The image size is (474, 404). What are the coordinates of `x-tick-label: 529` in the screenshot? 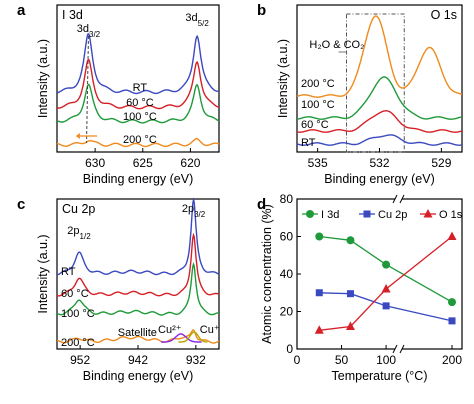 It's located at (441, 163).